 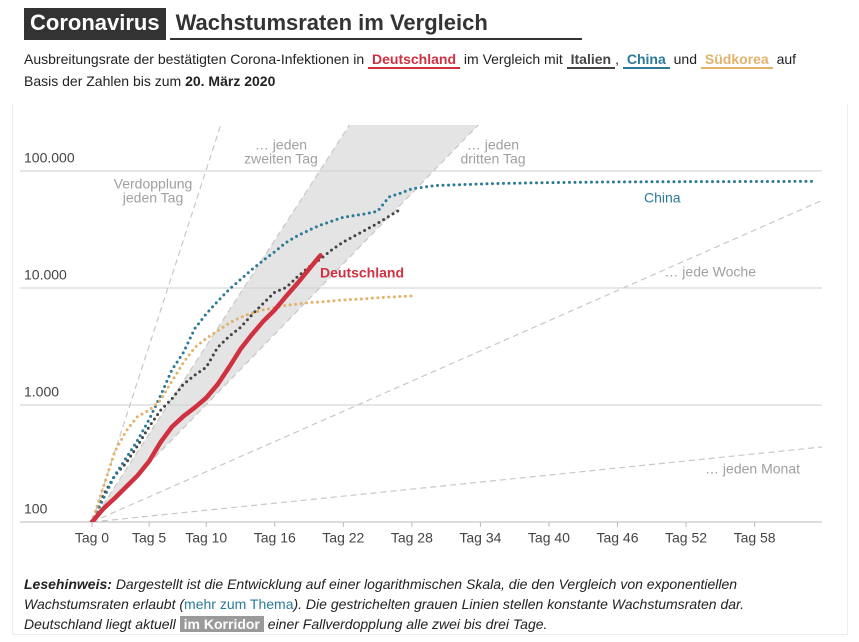 What do you see at coordinates (149, 538) in the screenshot?
I see `x-tick-label: Tag 5` at bounding box center [149, 538].